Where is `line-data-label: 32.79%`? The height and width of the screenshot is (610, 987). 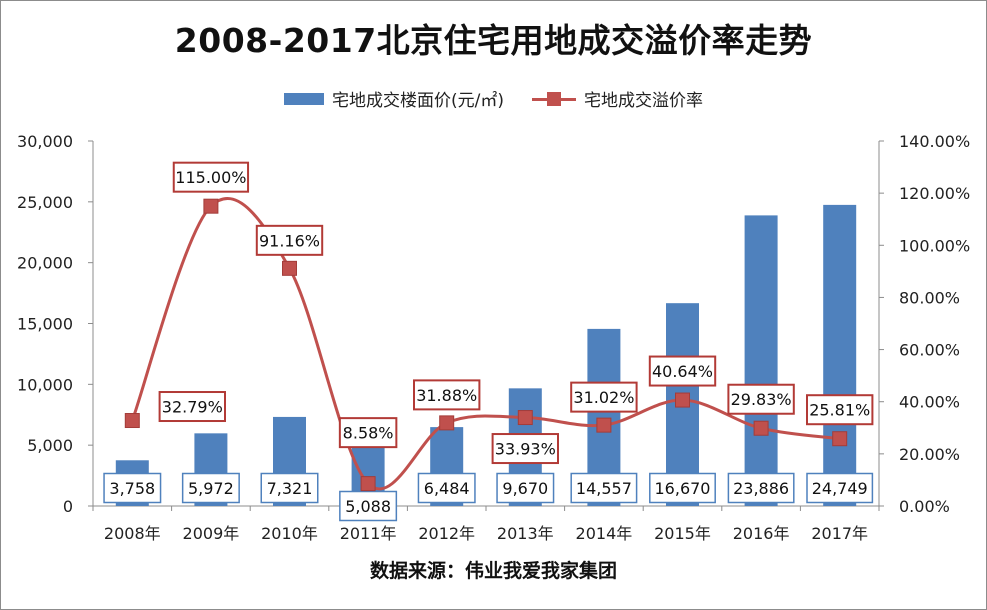 line-data-label: 32.79% is located at coordinates (192, 407).